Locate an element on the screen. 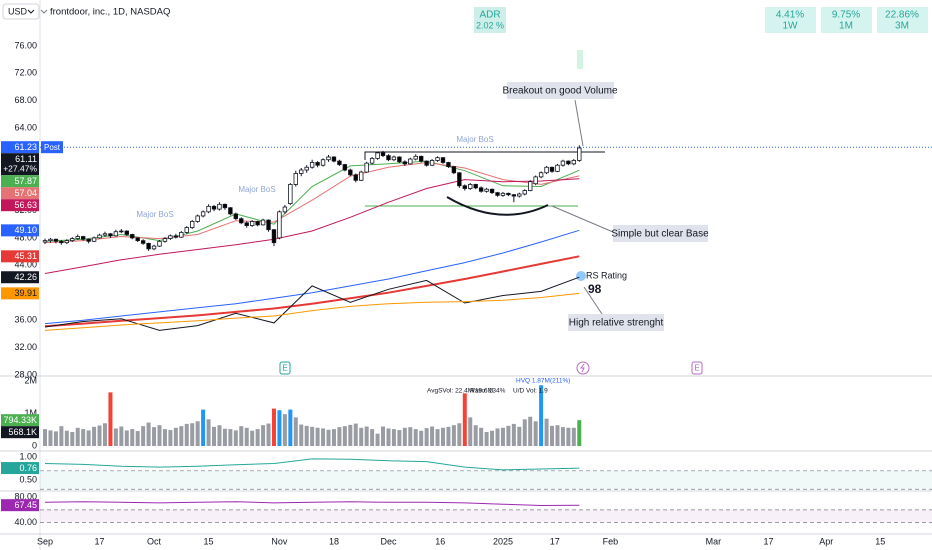 The width and height of the screenshot is (932, 550). adr-label: ADR is located at coordinates (489, 15).